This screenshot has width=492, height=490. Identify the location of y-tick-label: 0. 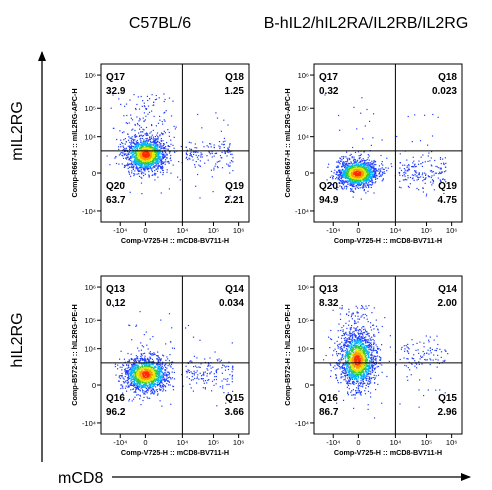
(94, 385).